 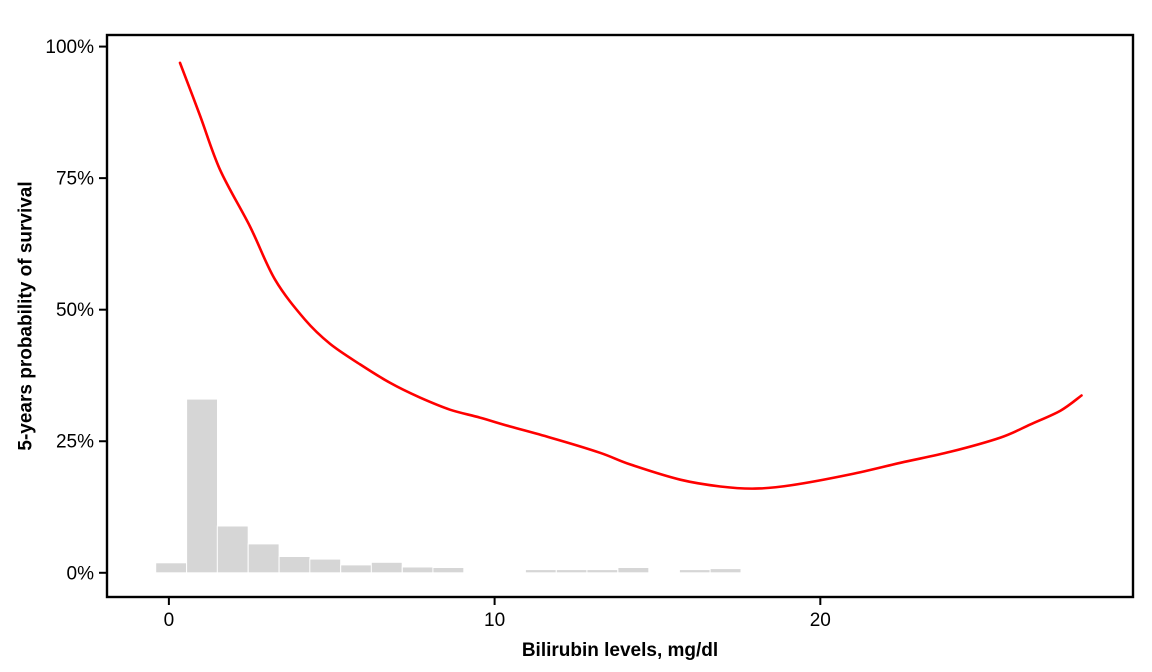 What do you see at coordinates (26, 315) in the screenshot?
I see `y-axis-title: 5-years probability of survival` at bounding box center [26, 315].